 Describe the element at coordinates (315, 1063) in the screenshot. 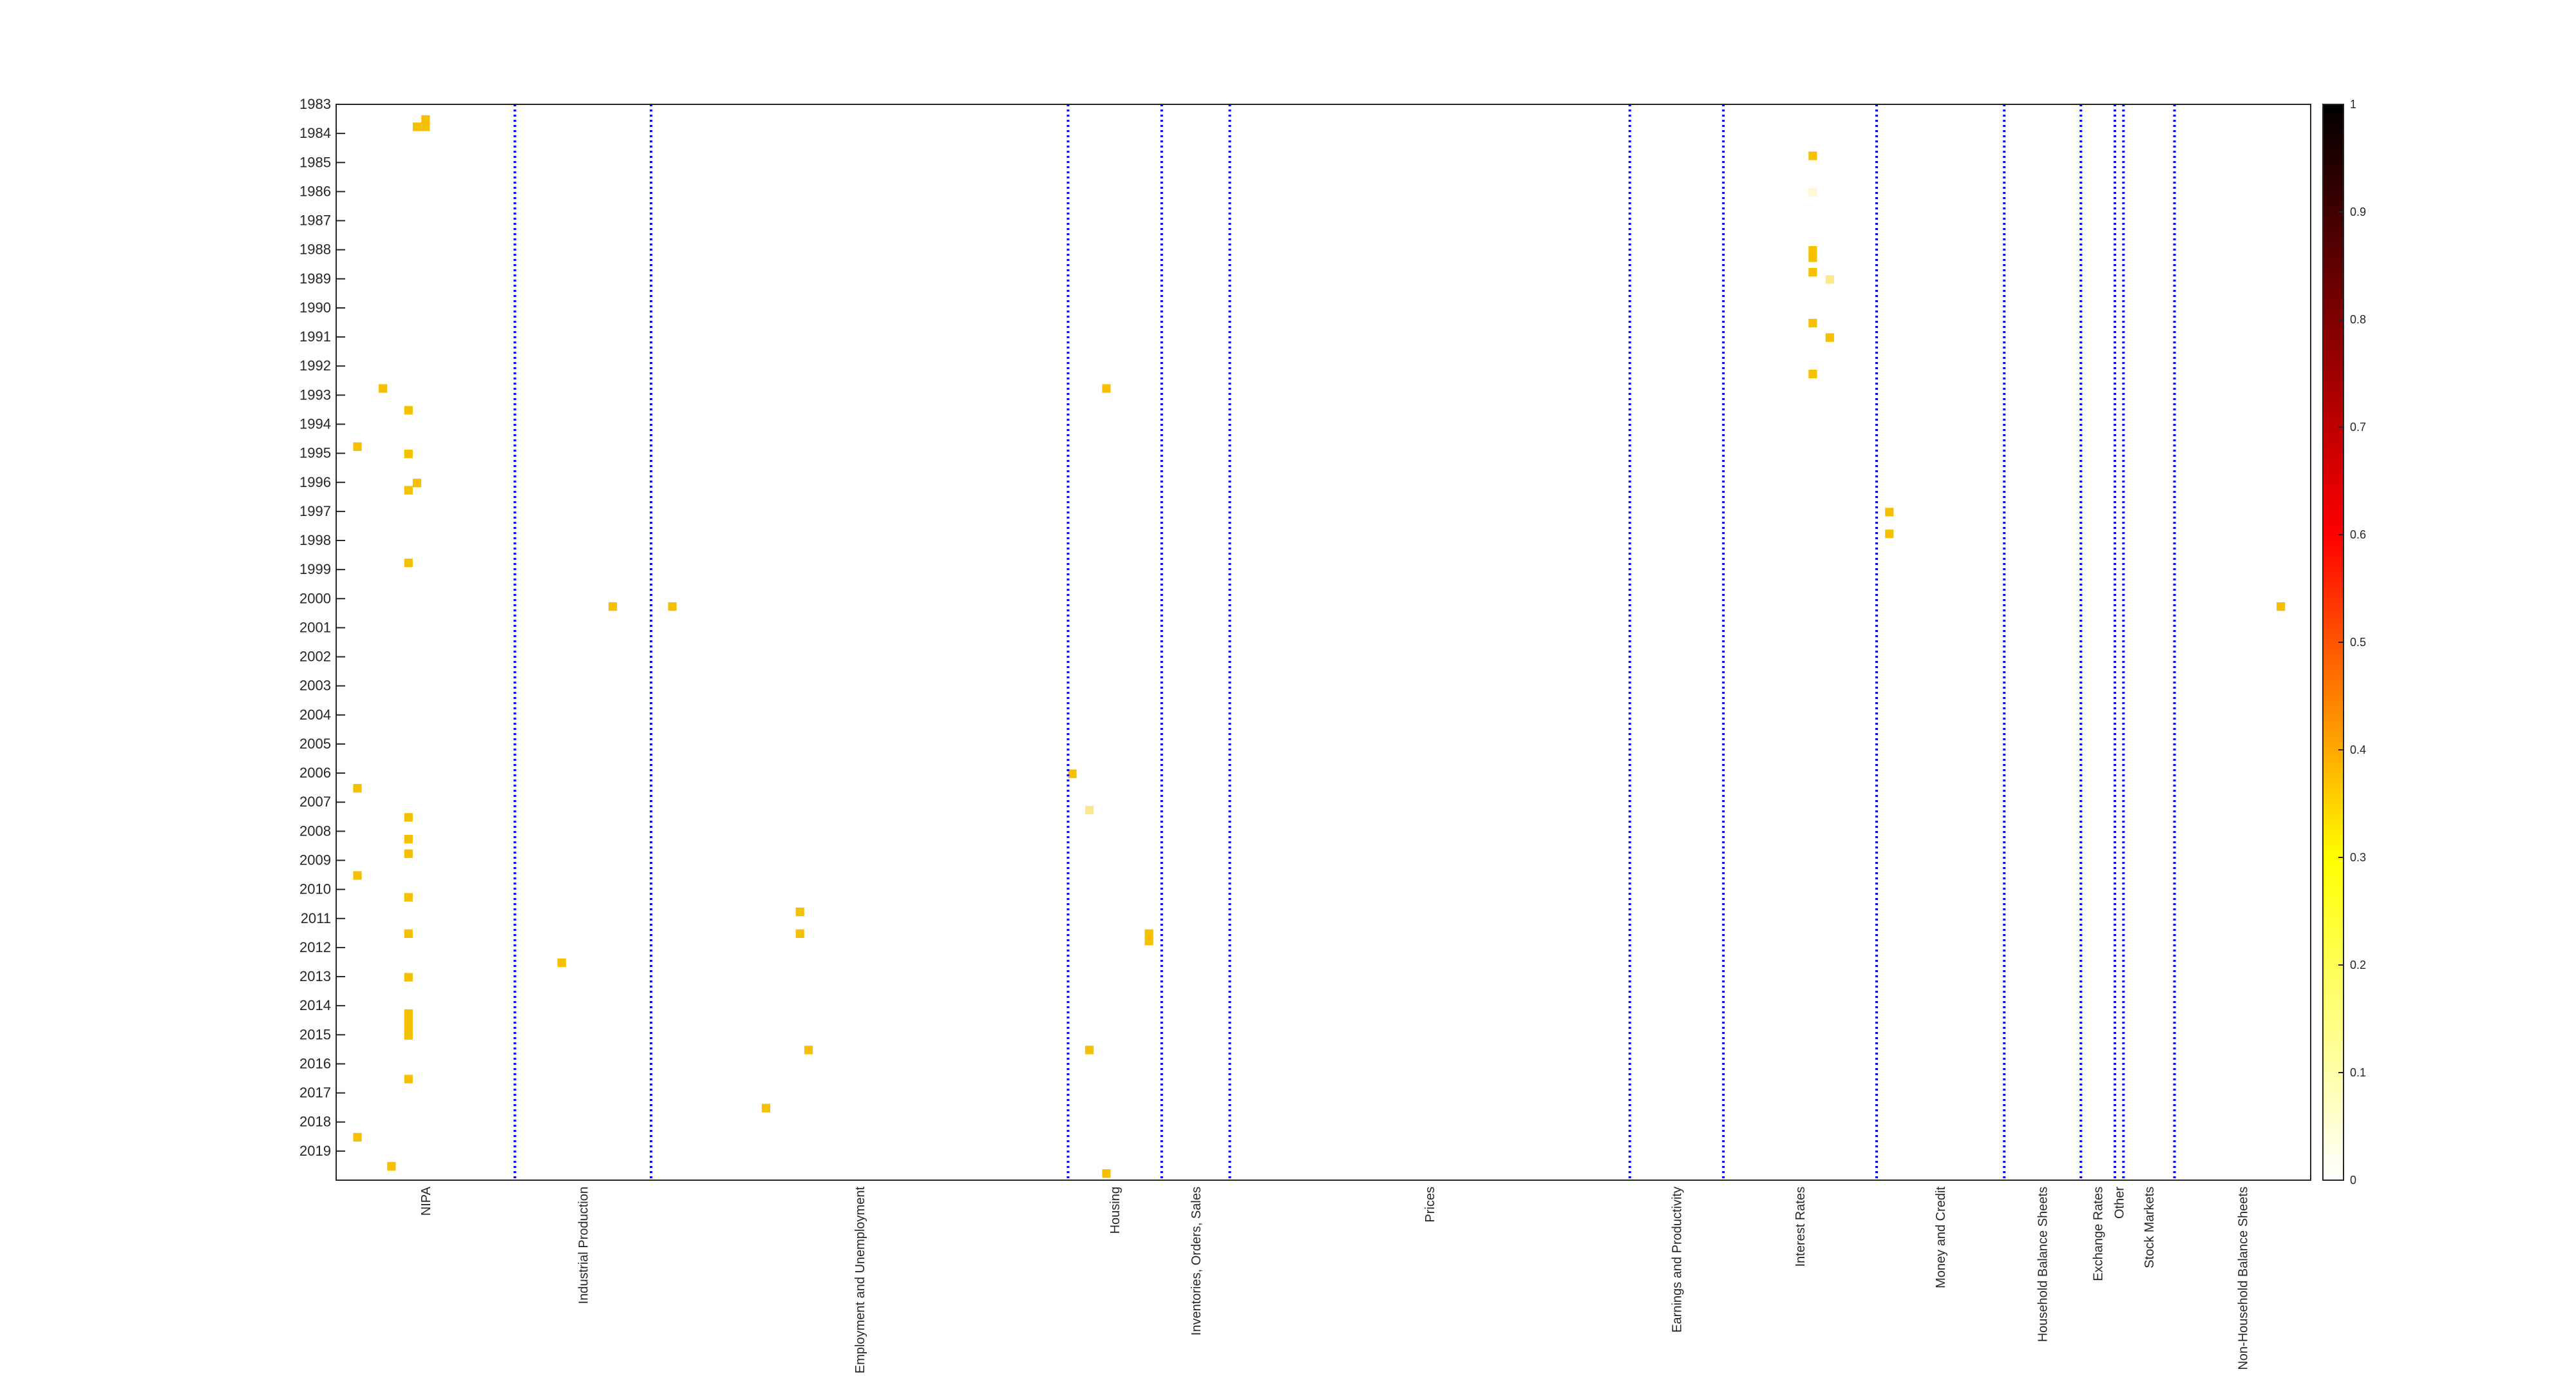

I see `y-tick-label: 2016` at that location.